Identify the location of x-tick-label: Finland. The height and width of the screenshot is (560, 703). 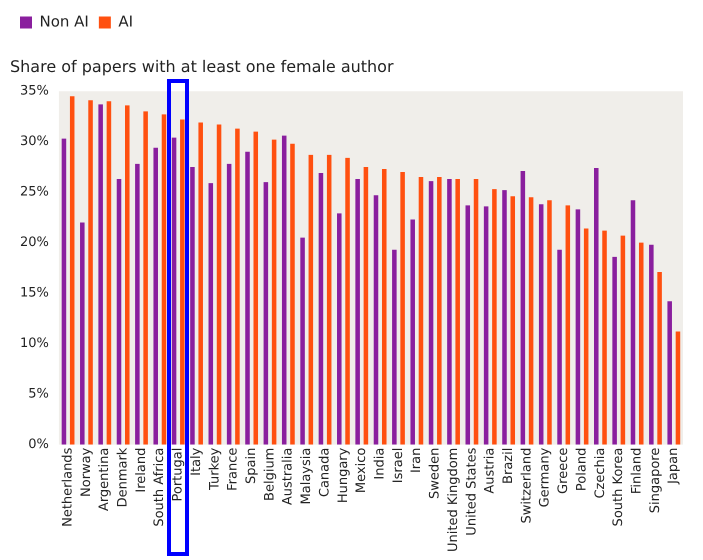
(636, 471).